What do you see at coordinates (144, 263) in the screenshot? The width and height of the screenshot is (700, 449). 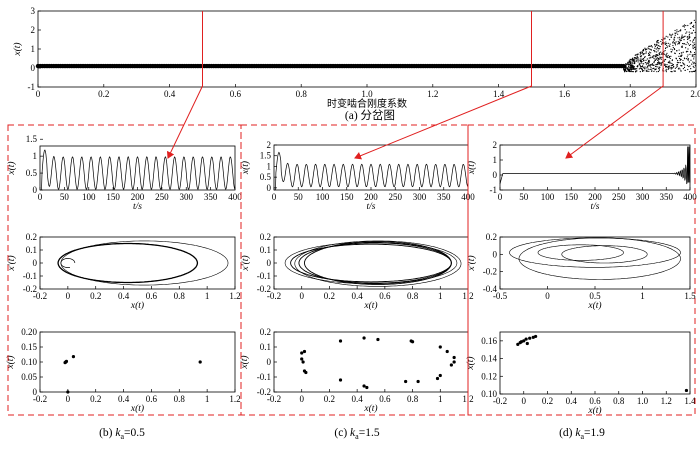 I see `phase-trajectory` at bounding box center [144, 263].